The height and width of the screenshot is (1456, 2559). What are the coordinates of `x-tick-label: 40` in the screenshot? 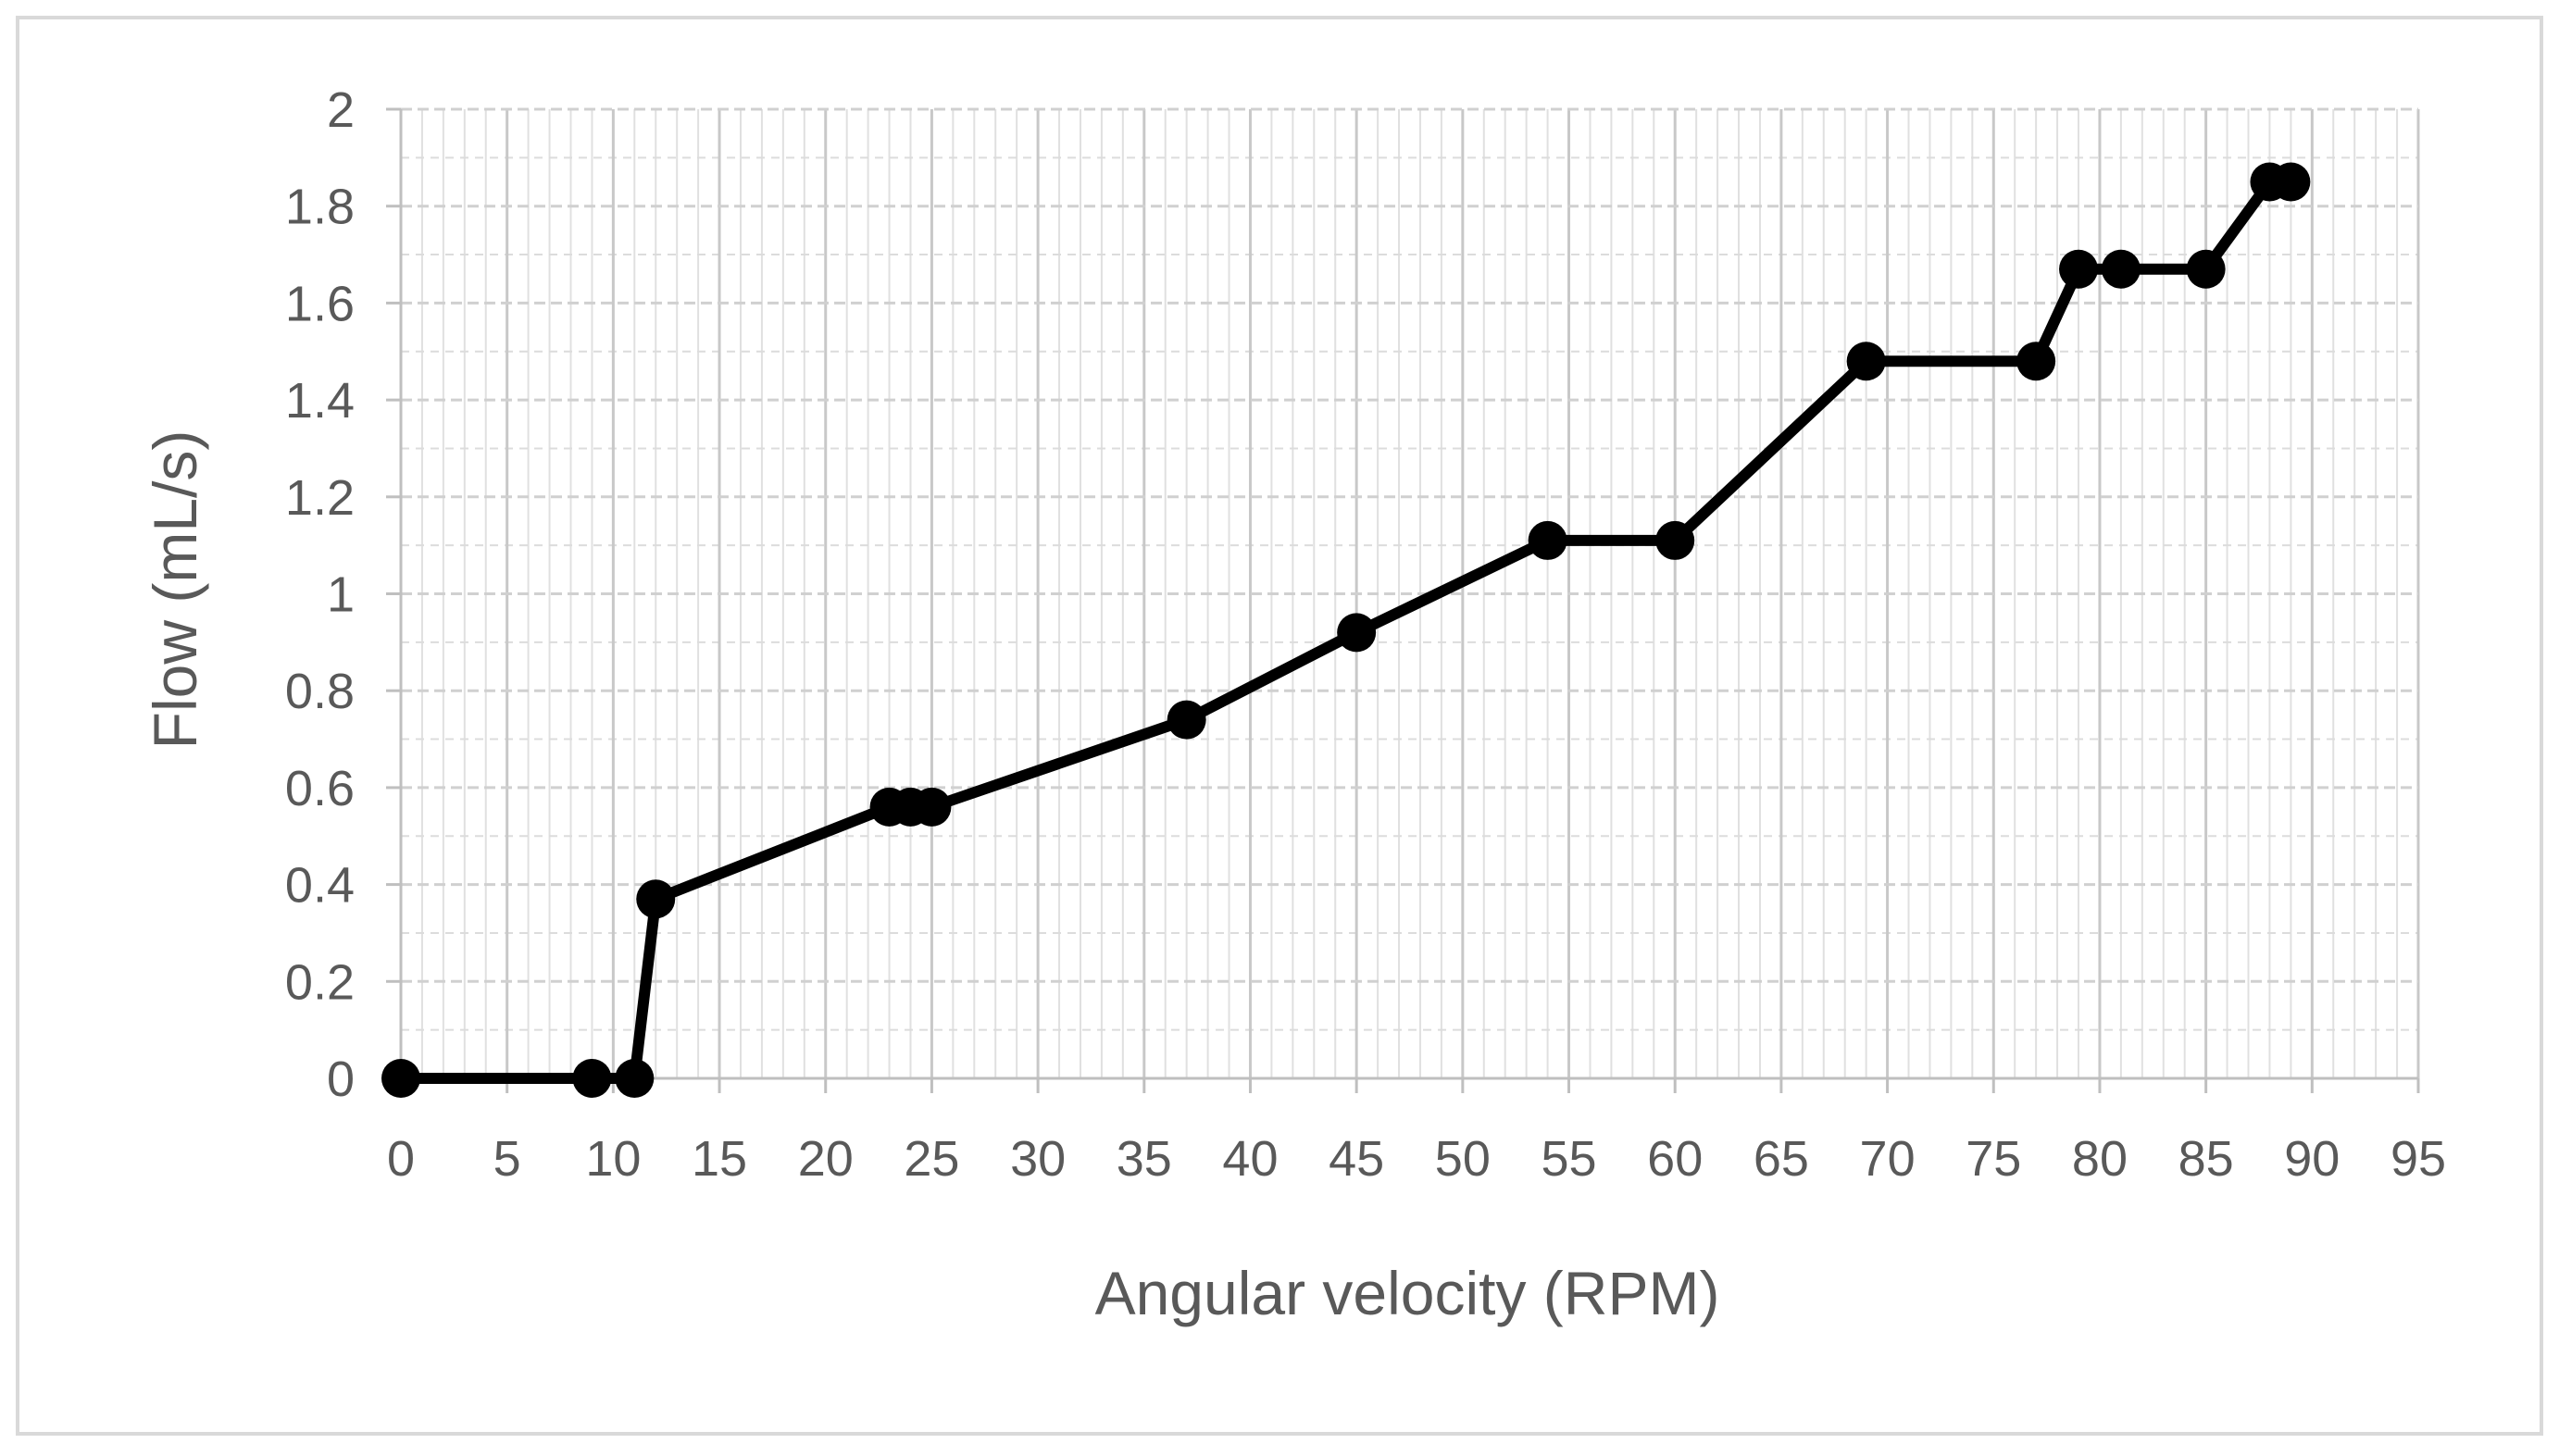 It's located at (1250, 1159).